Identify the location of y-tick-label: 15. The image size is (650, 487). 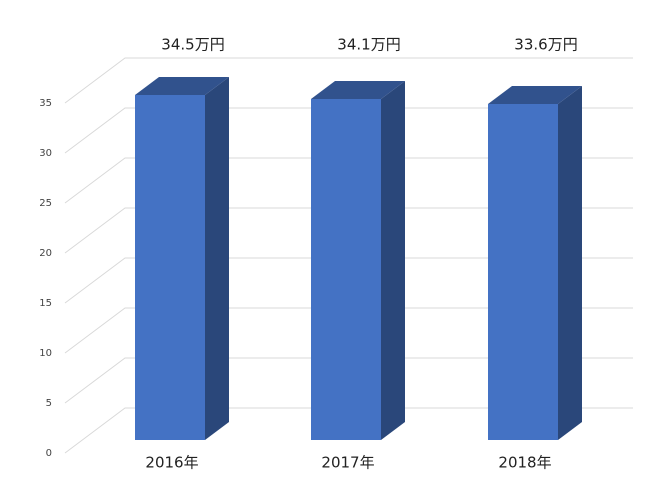
(45, 303).